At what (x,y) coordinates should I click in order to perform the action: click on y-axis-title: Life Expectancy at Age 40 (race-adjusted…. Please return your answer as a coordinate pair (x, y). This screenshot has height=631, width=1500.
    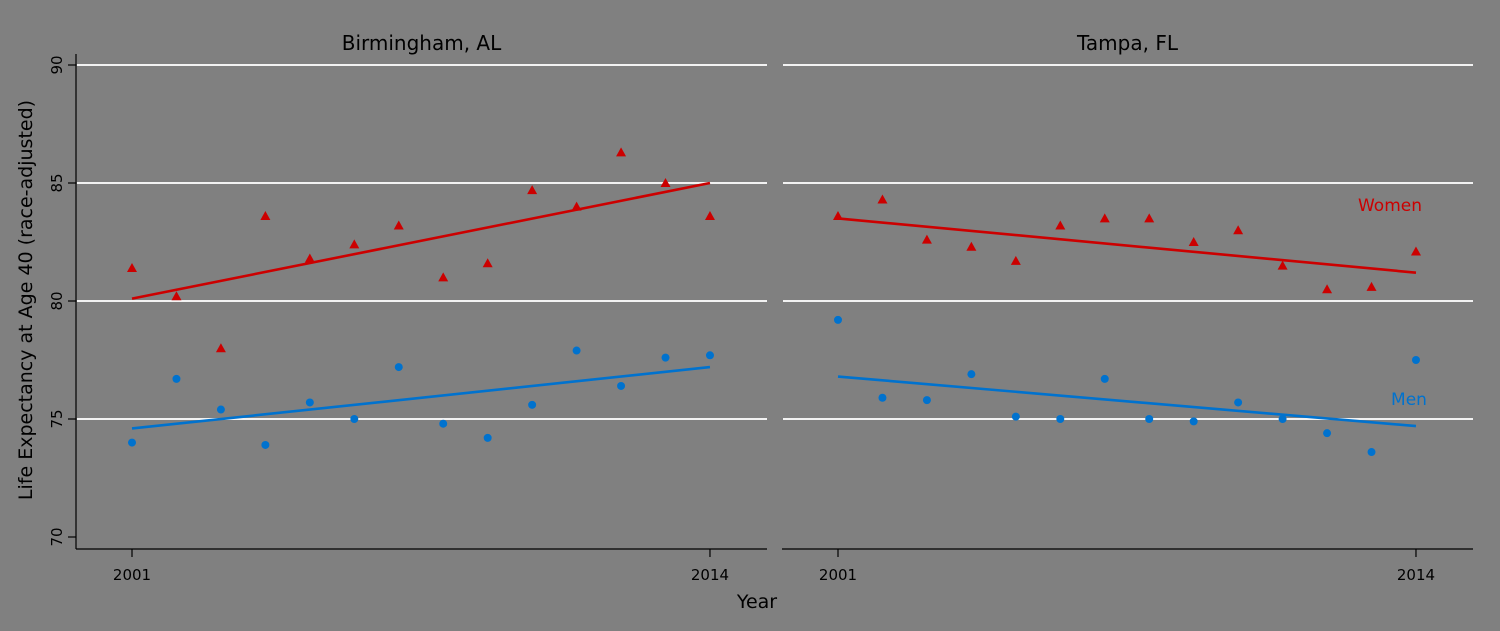
    Looking at the image, I should click on (26, 300).